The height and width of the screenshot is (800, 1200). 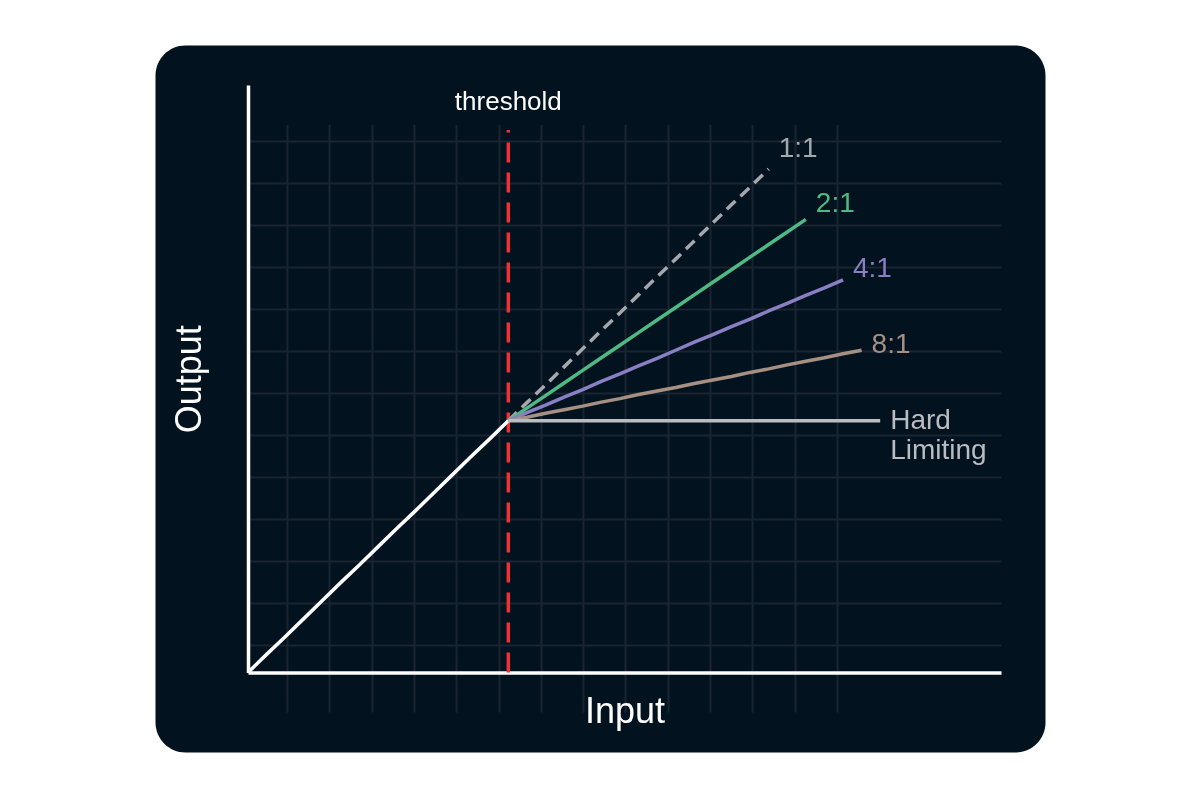 What do you see at coordinates (835, 202) in the screenshot?
I see `series-label: 2:1` at bounding box center [835, 202].